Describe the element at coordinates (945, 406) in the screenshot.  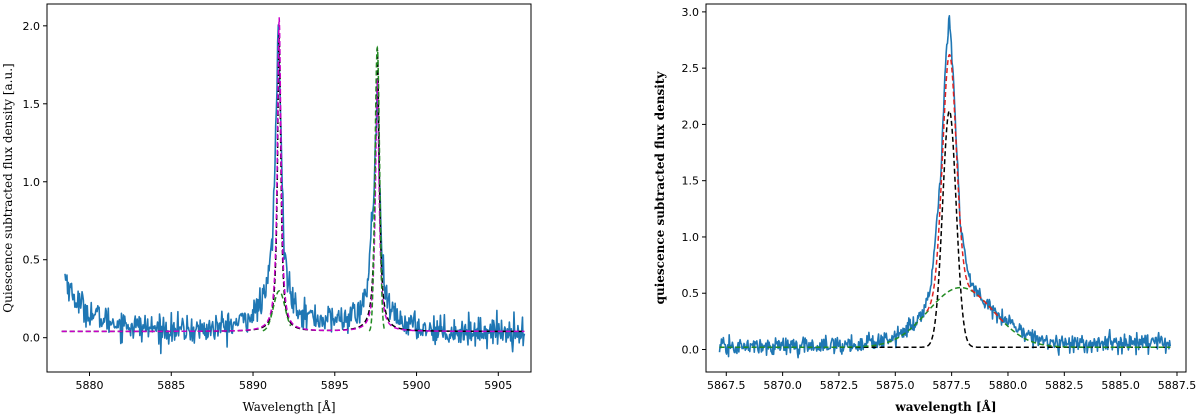
I see `right-x-axis-label: wavelength [Å]` at that location.